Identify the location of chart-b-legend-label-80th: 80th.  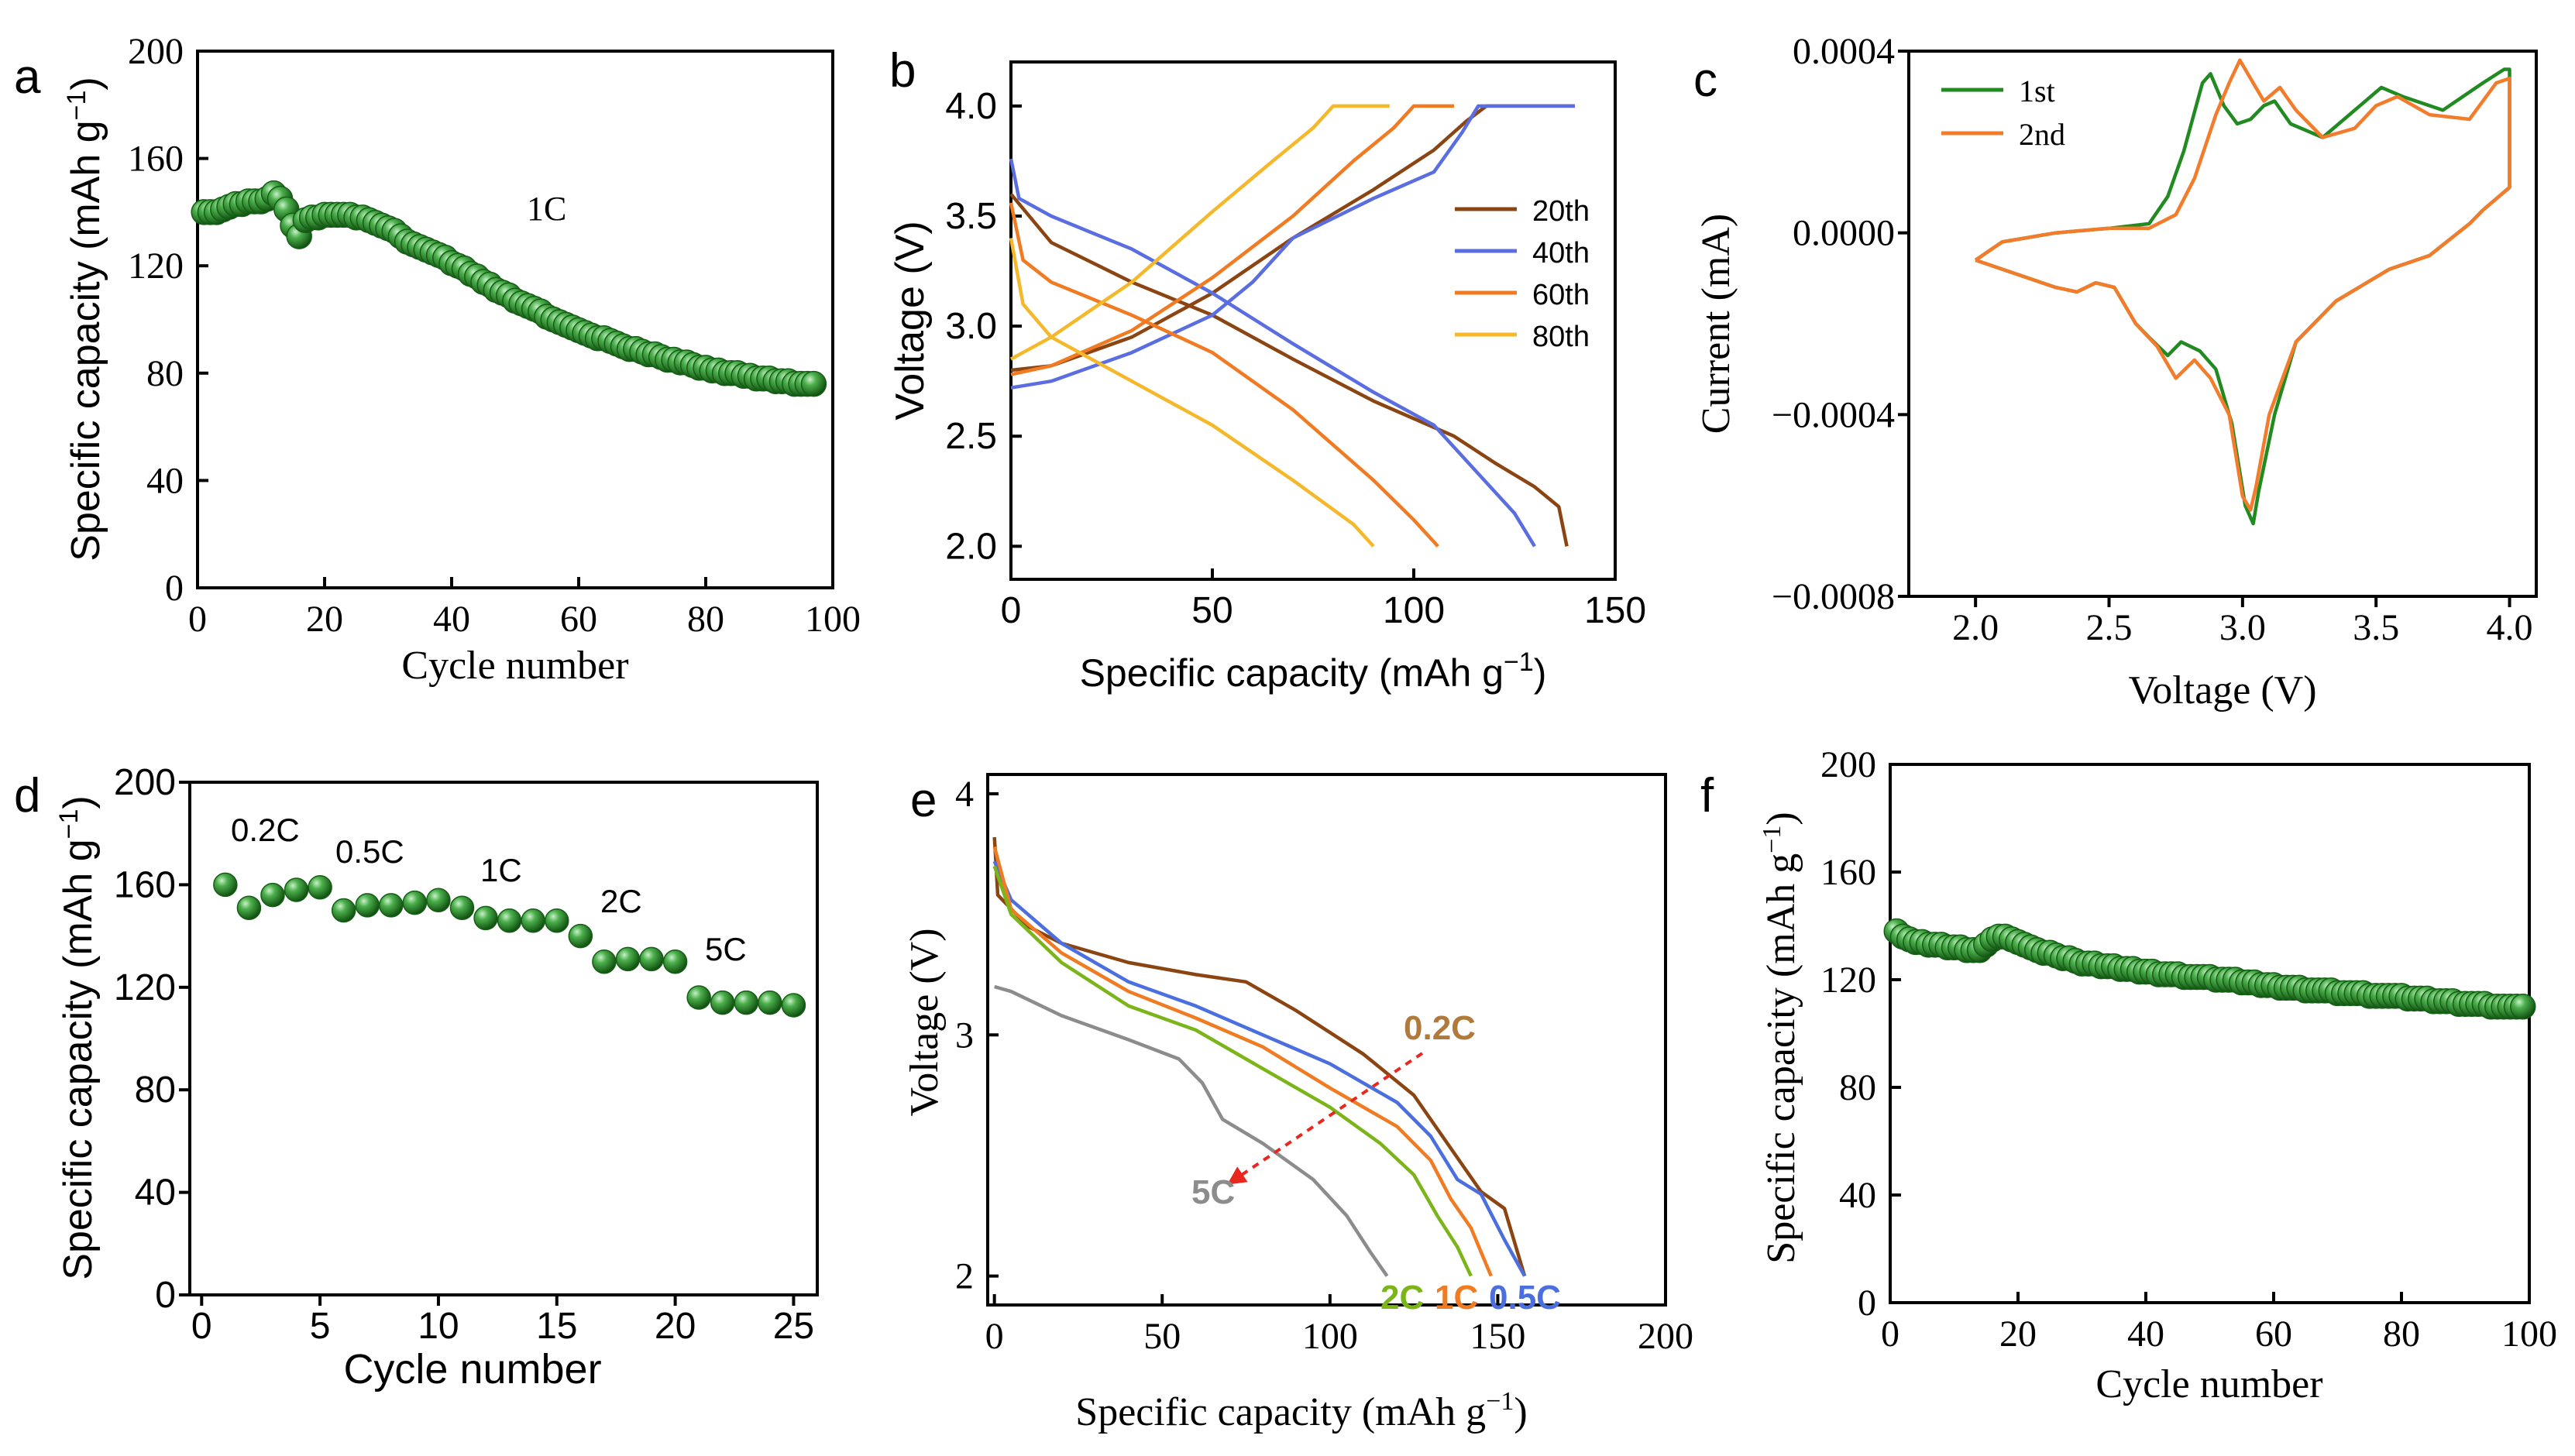
(1561, 337).